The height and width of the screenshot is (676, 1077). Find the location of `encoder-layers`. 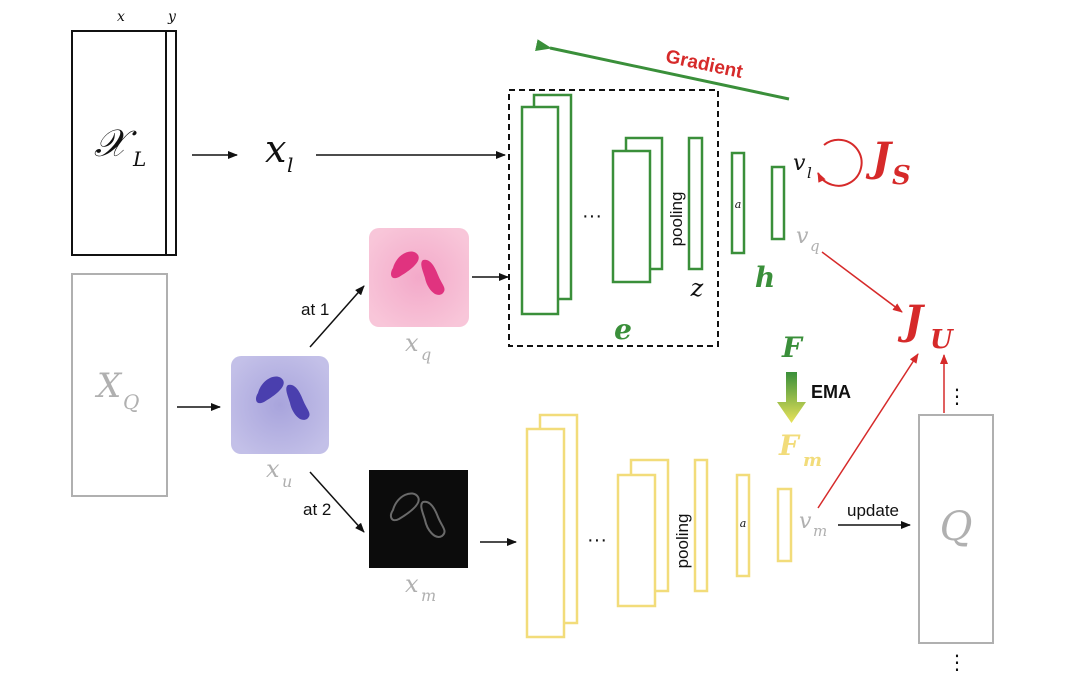

encoder-layers is located at coordinates (653, 204).